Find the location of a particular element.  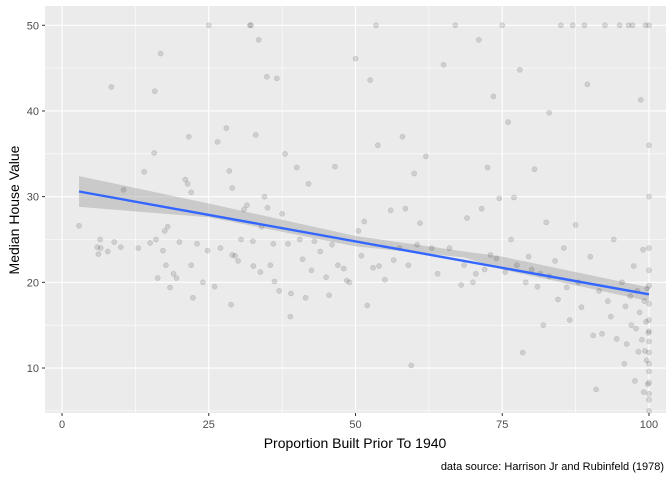

y-tick-label: 20 is located at coordinates (33, 283).